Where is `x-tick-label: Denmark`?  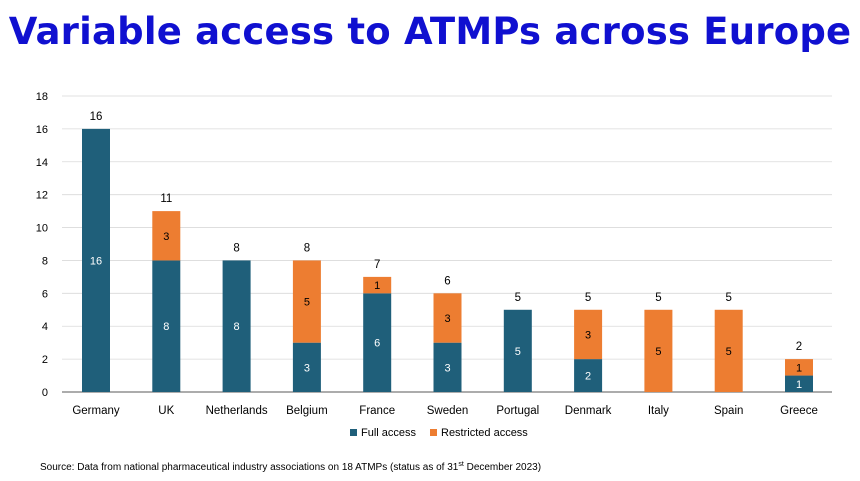 x-tick-label: Denmark is located at coordinates (588, 411).